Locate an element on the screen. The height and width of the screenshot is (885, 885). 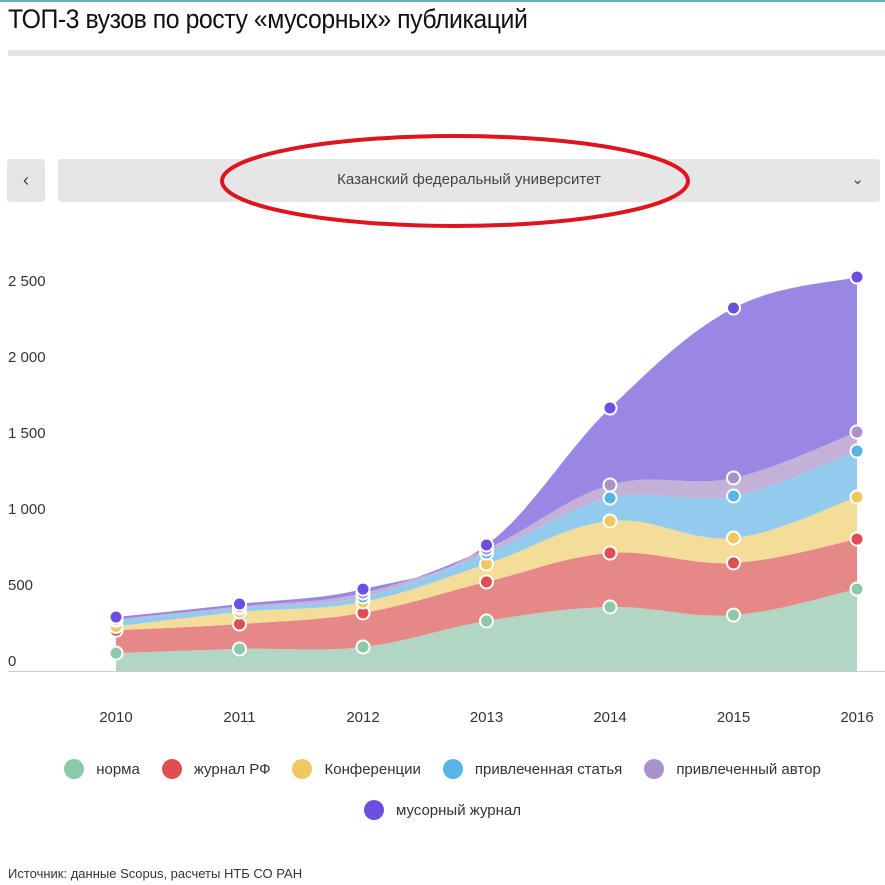
x-tick-label: 2013 is located at coordinates (486, 717).